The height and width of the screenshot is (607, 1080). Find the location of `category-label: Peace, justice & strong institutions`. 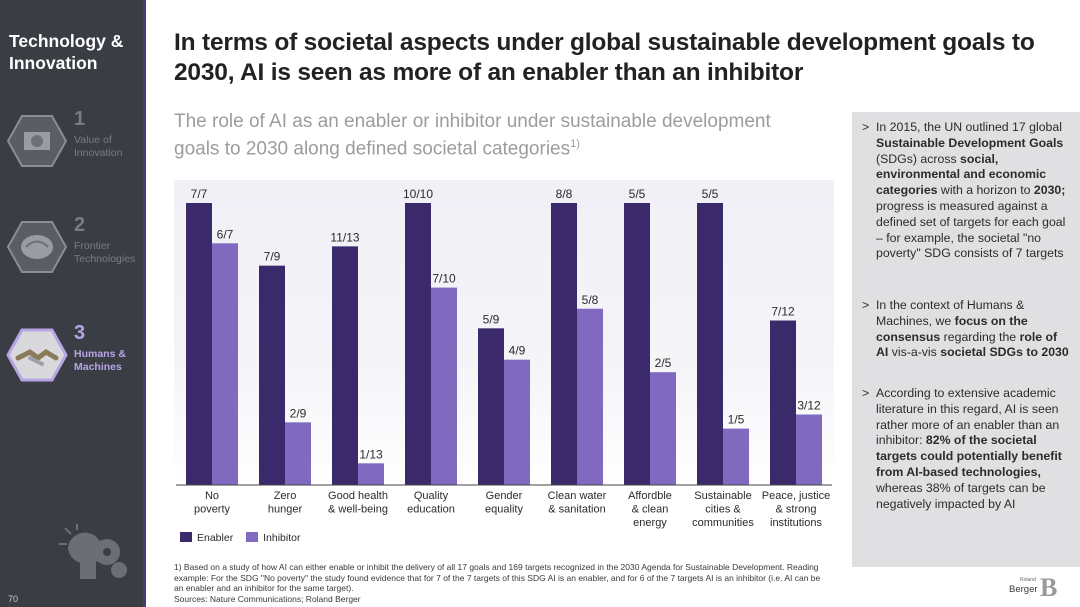

category-label: Peace, justice & strong institutions is located at coordinates (796, 509).